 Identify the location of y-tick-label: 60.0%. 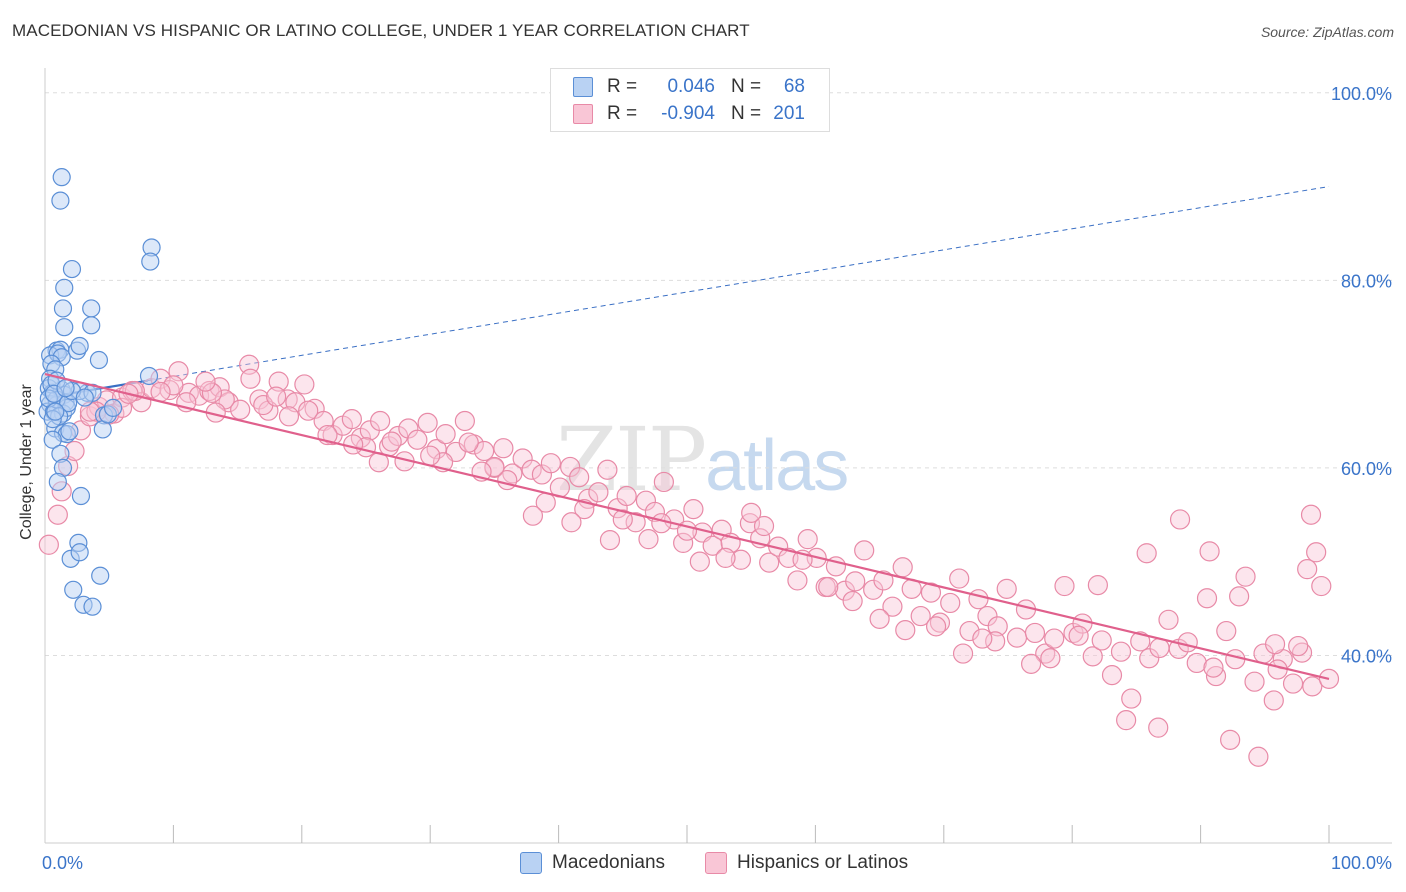
(1366, 469).